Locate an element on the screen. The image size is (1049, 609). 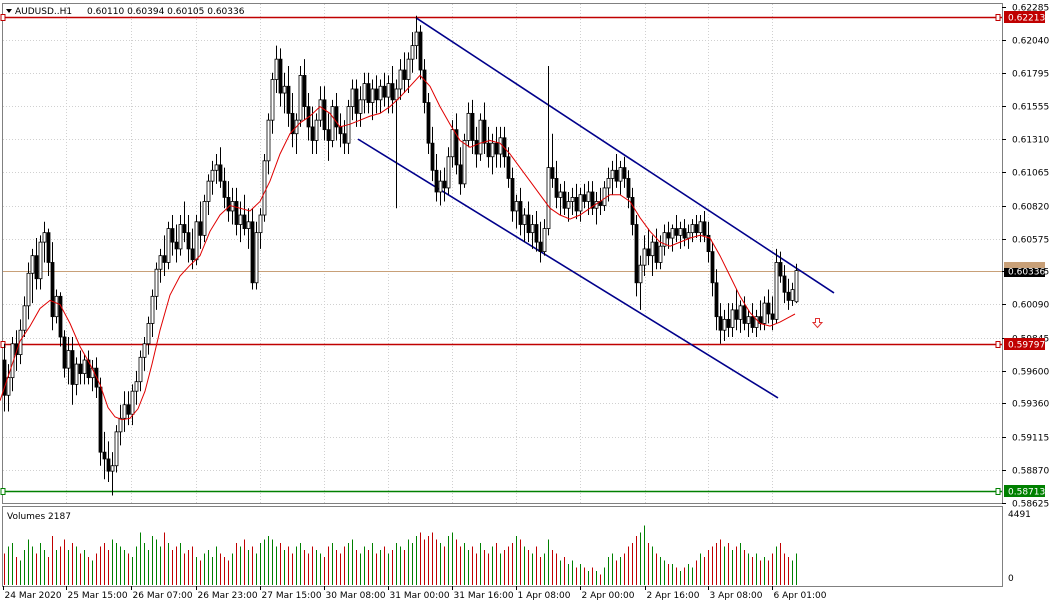
x-tick-label: 2 Apr 00:00 is located at coordinates (608, 596).